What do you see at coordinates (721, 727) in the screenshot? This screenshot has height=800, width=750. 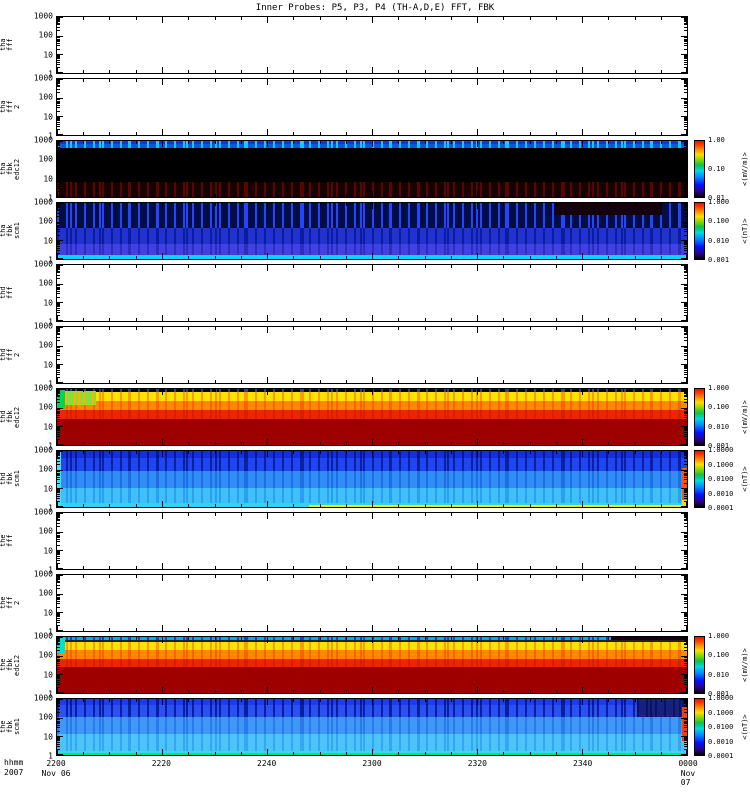 I see `colorbar-tick-label: 0.0100` at bounding box center [721, 727].